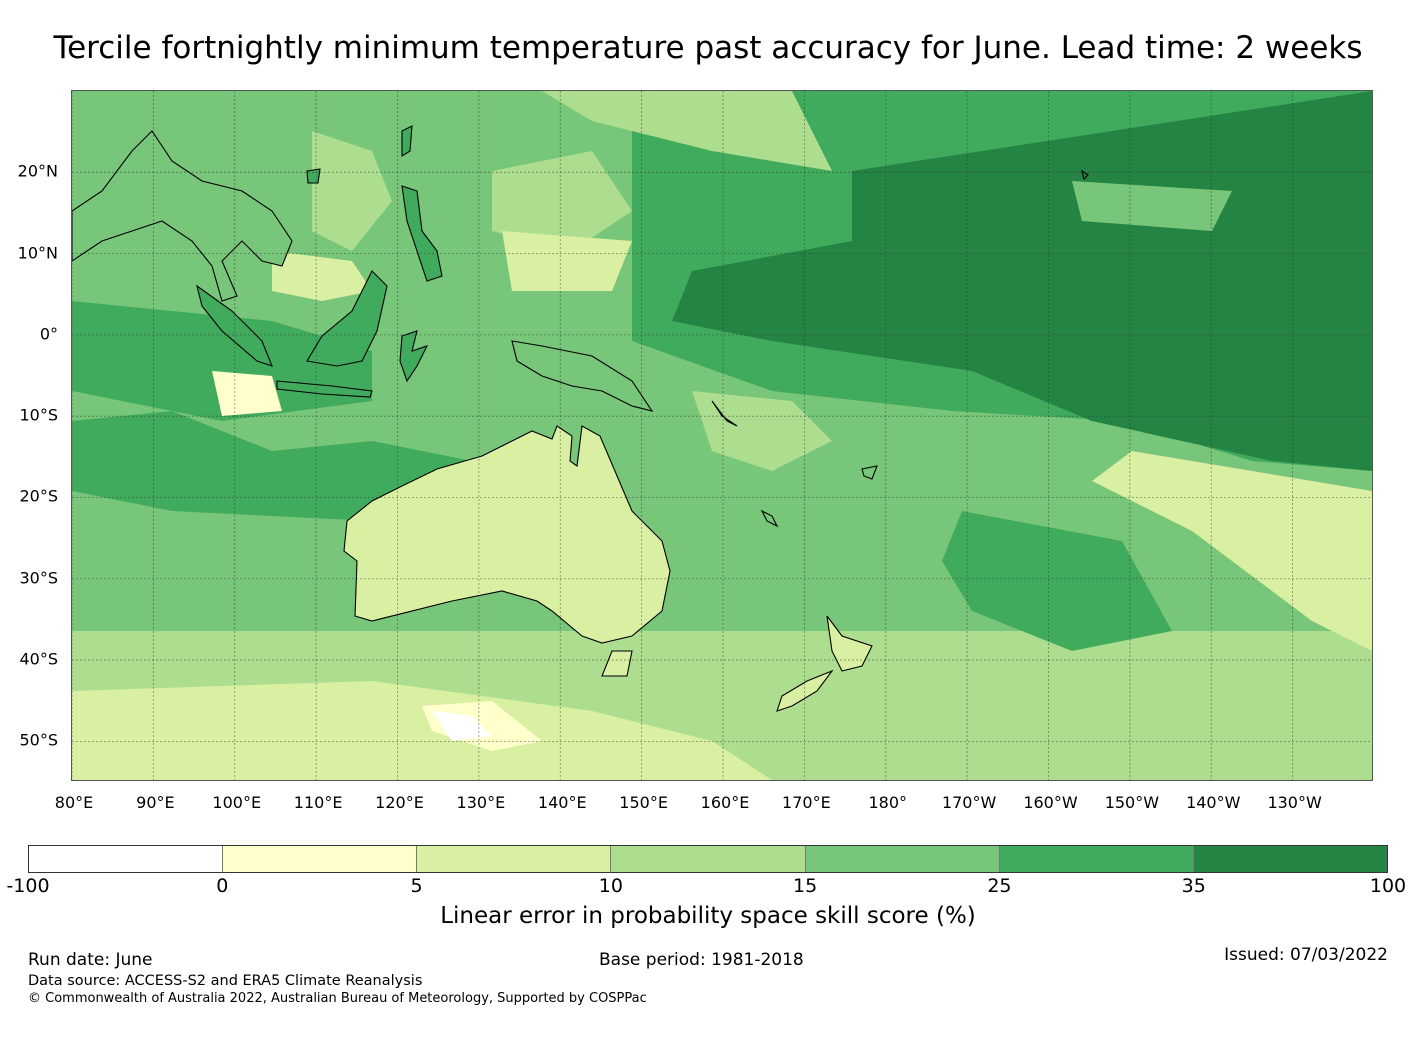 This screenshot has height=1050, width=1416. Describe the element at coordinates (1050, 802) in the screenshot. I see `lon-label-160w: 160°W` at that location.